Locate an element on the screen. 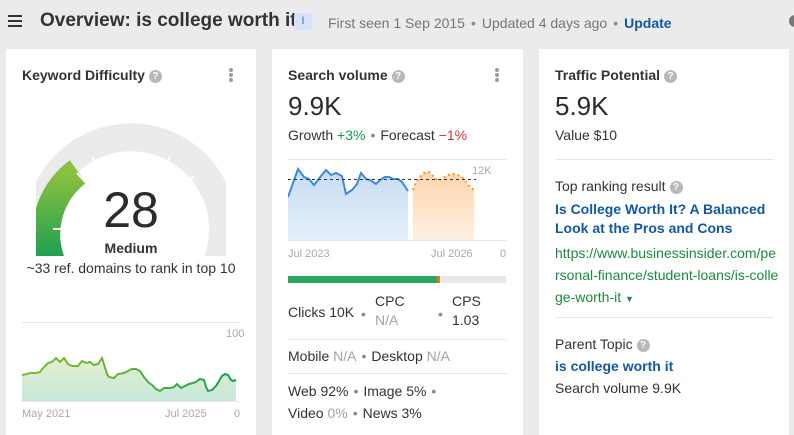 This screenshot has width=794, height=435. parent-topic-volume: Search volume 9.9K is located at coordinates (618, 388).